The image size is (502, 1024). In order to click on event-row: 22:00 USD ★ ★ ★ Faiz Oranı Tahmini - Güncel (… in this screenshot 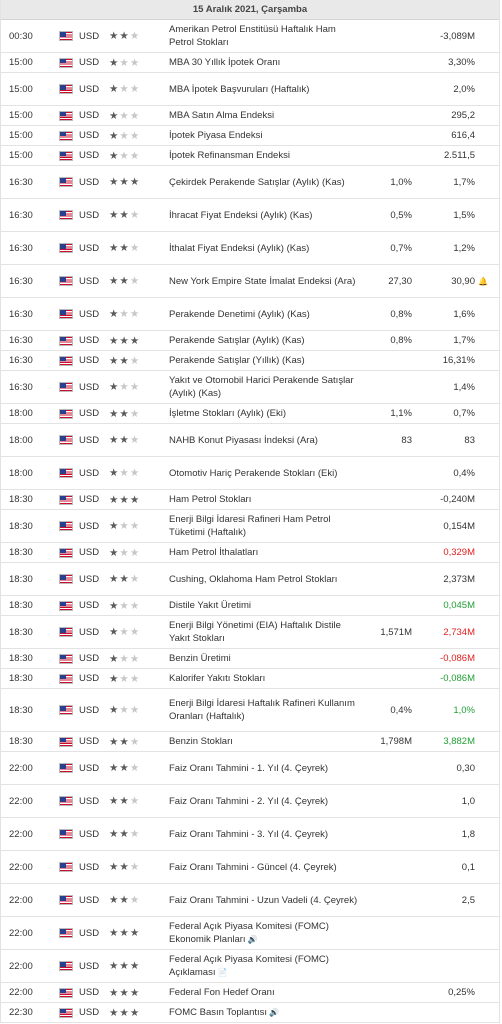, I will do `click(250, 867)`.